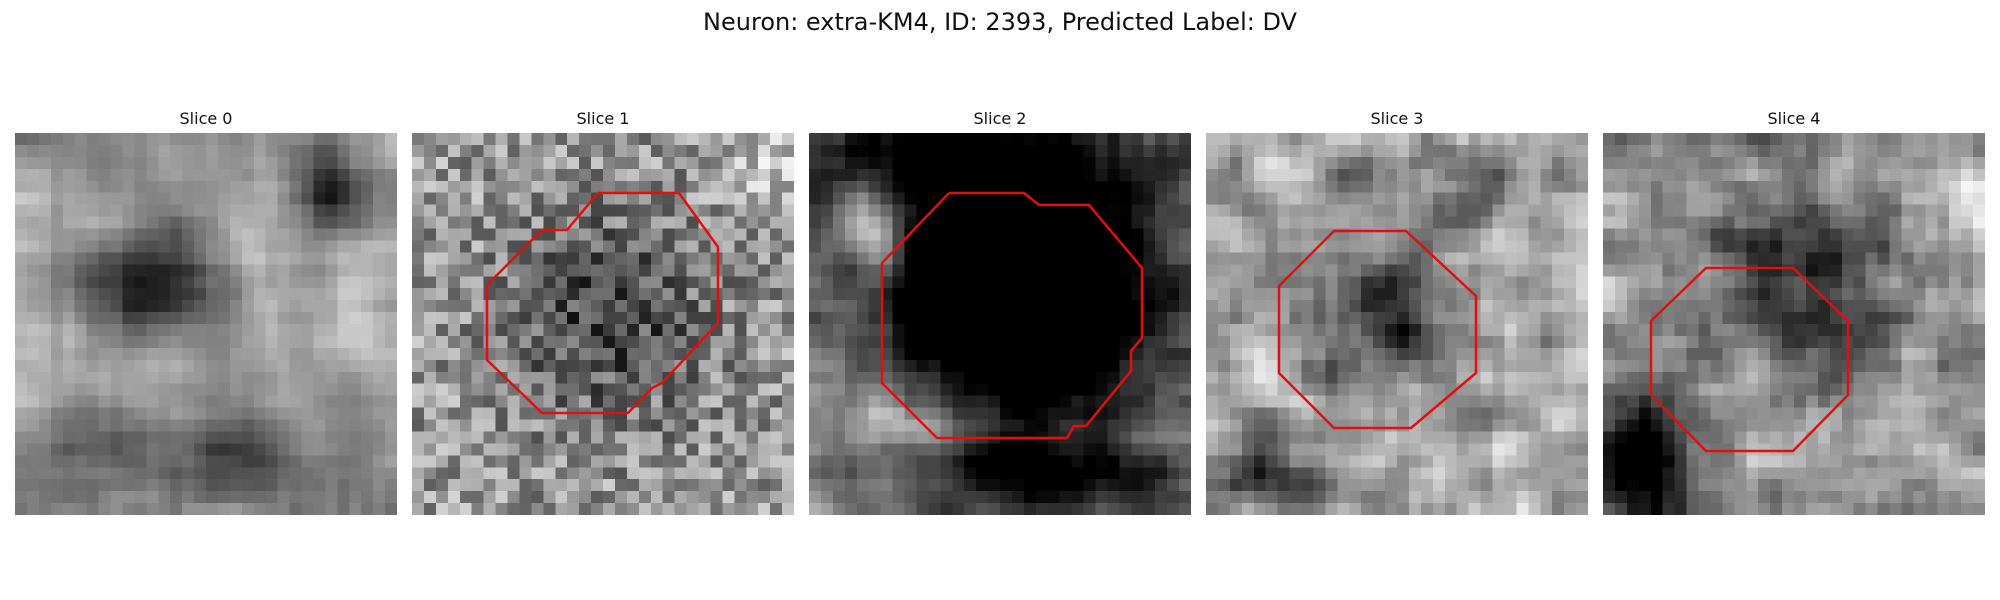  Describe the element at coordinates (1000, 118) in the screenshot. I see `slice-title-2: Slice 2` at that location.